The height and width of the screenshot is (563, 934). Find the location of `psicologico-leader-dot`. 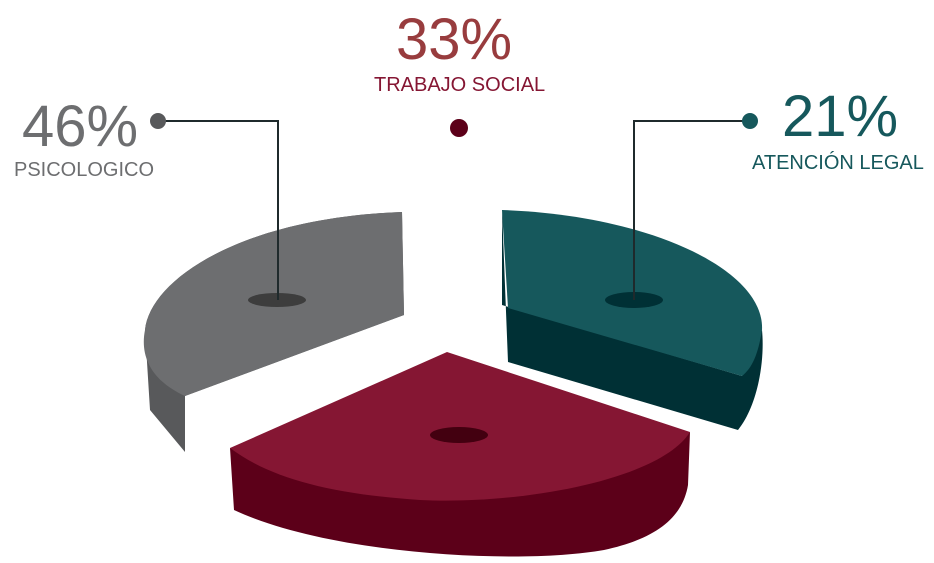

psicologico-leader-dot is located at coordinates (158, 121).